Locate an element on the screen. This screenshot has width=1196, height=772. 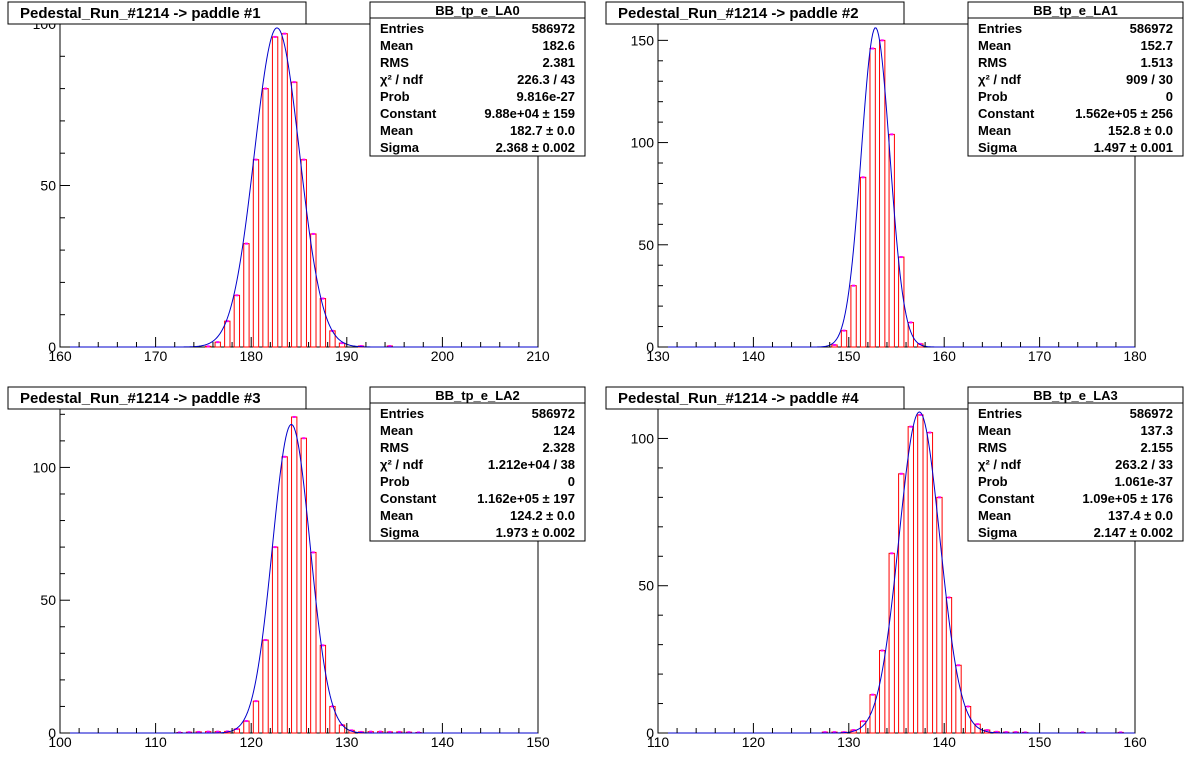
stats-value: 0 is located at coordinates (1169, 96).